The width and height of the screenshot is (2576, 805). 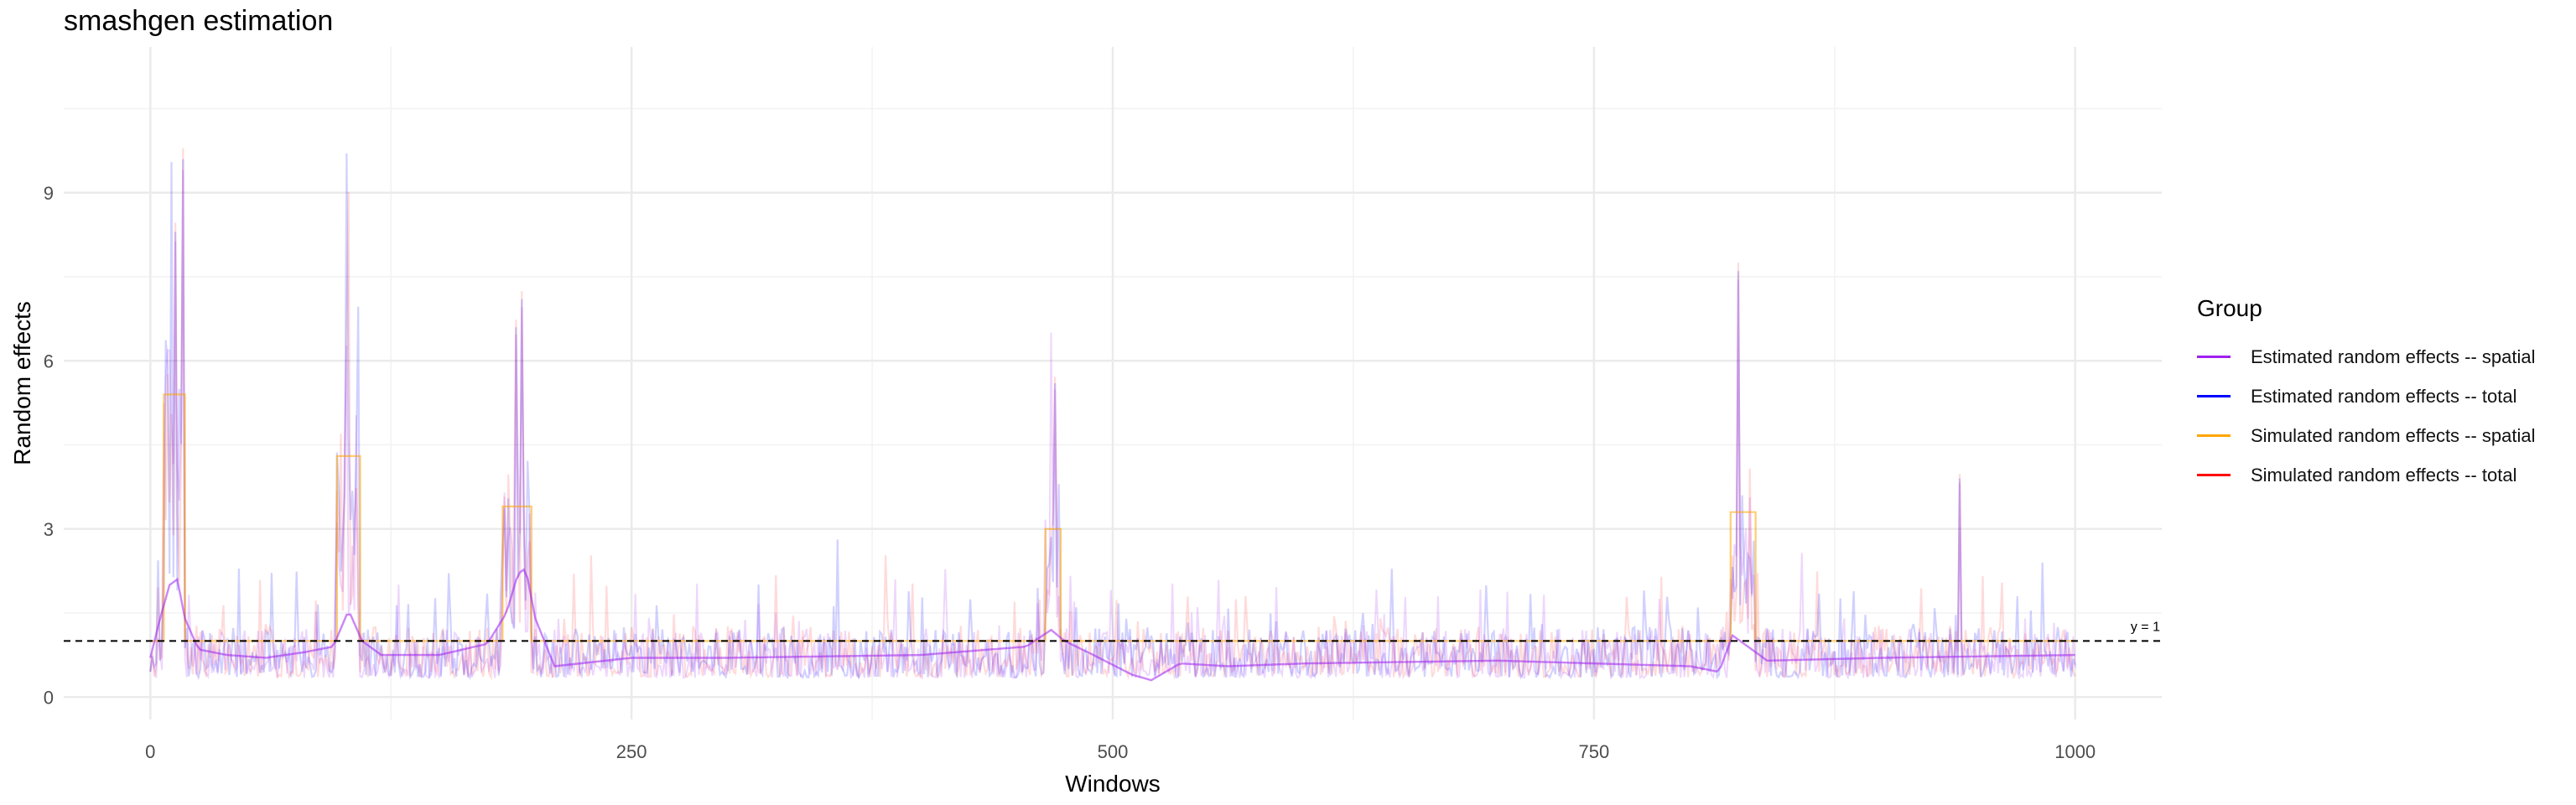 I want to click on legend-label: Estimated random effects -- total, so click(x=2384, y=396).